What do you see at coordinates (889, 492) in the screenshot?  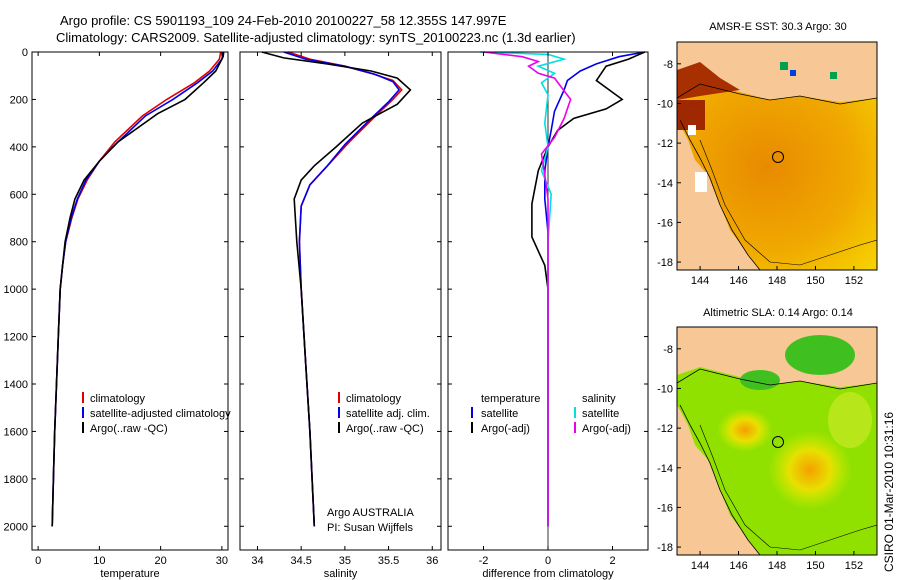 I see `side-stamp: CSIRO 01-Mar-2010 10:31:16` at bounding box center [889, 492].